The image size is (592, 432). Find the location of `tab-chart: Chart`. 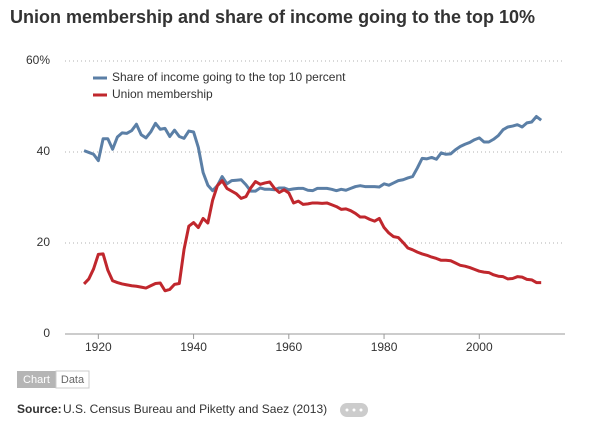

tab-chart: Chart is located at coordinates (36, 380).